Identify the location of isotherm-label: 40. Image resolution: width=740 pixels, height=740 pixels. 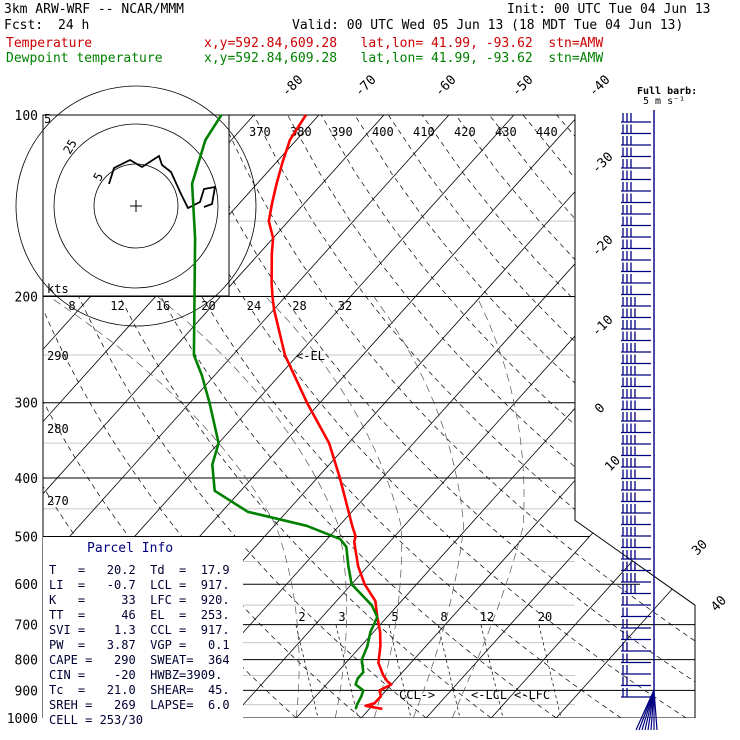
(719, 604).